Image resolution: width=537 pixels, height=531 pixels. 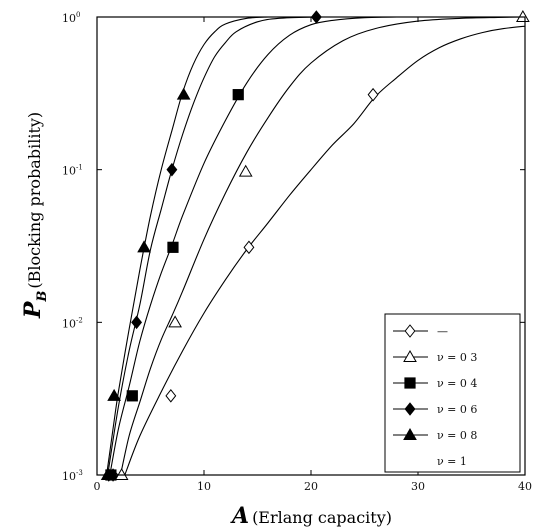 What do you see at coordinates (42, 297) in the screenshot?
I see `y-axis-title-sub: B` at bounding box center [42, 297].